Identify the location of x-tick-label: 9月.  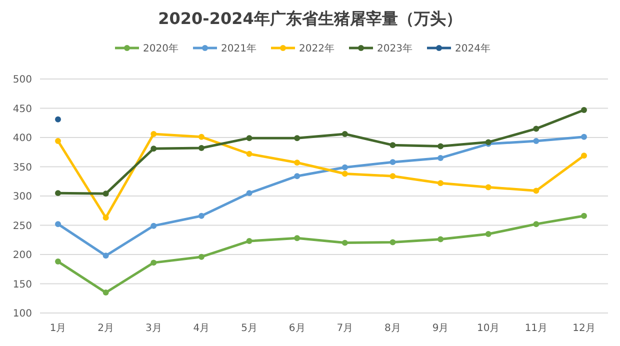
(440, 328).